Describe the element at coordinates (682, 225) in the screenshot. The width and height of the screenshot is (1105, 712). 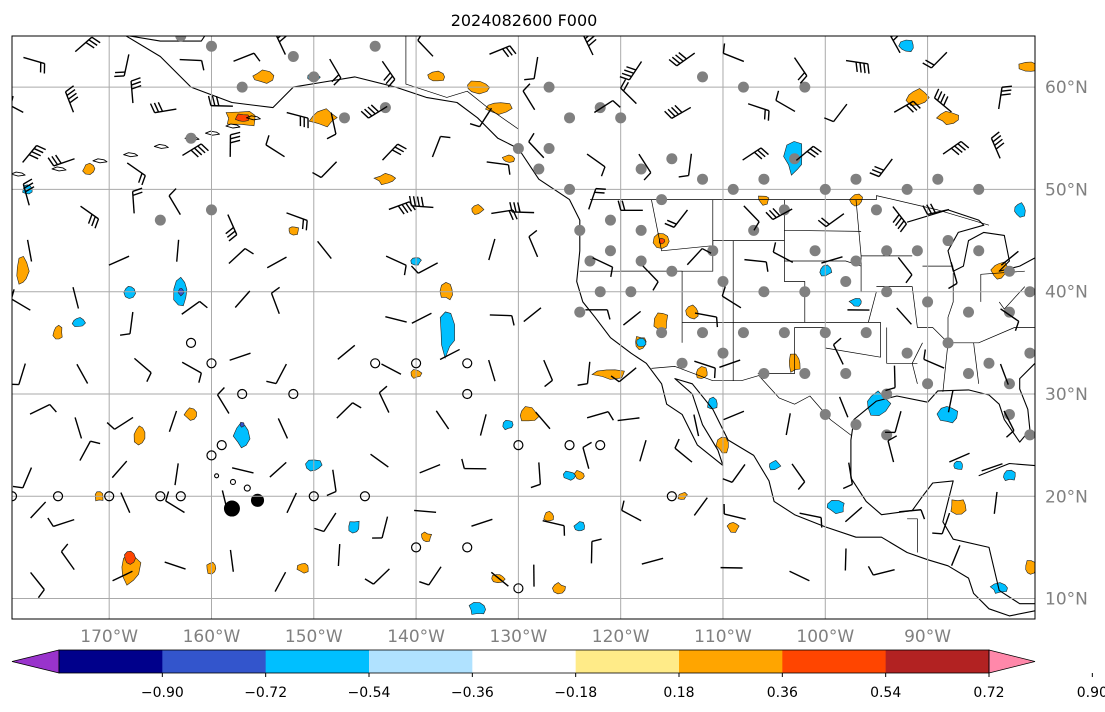
I see `state-line` at that location.